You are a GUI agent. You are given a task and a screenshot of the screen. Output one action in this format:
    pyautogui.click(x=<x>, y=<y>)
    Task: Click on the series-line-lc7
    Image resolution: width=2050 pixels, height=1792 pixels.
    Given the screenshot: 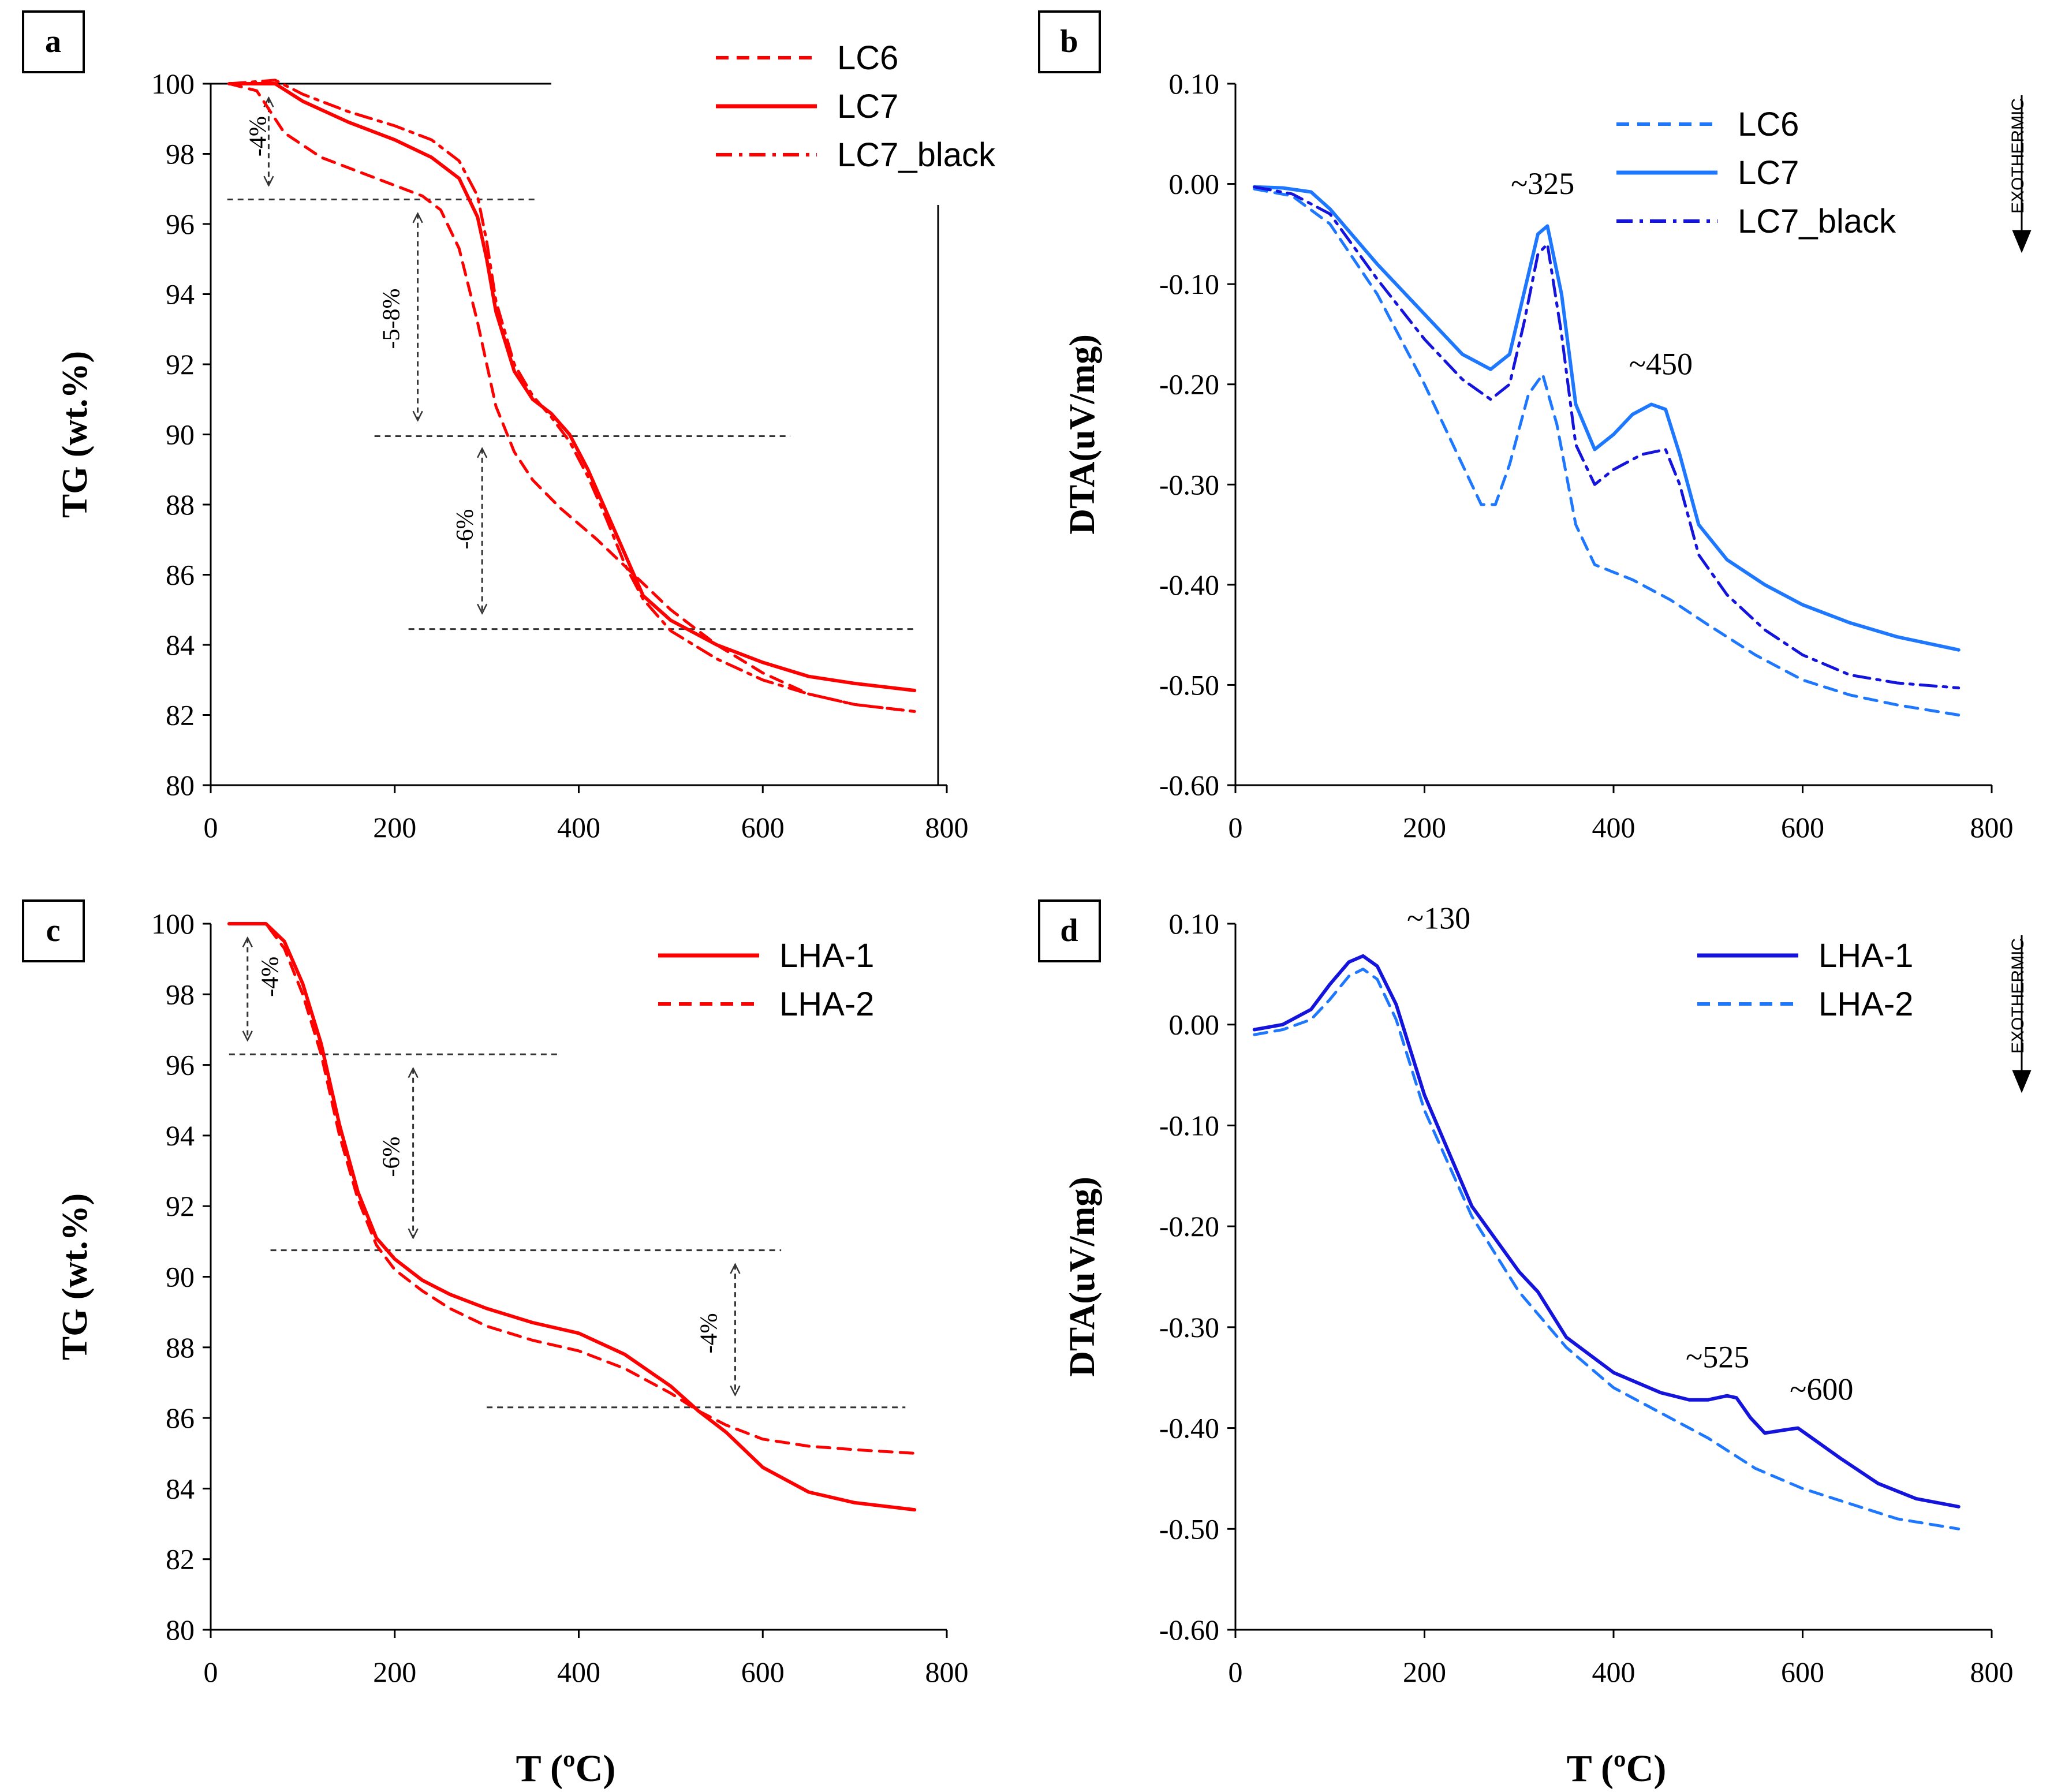 What is the action you would take?
    pyautogui.click(x=1606, y=418)
    